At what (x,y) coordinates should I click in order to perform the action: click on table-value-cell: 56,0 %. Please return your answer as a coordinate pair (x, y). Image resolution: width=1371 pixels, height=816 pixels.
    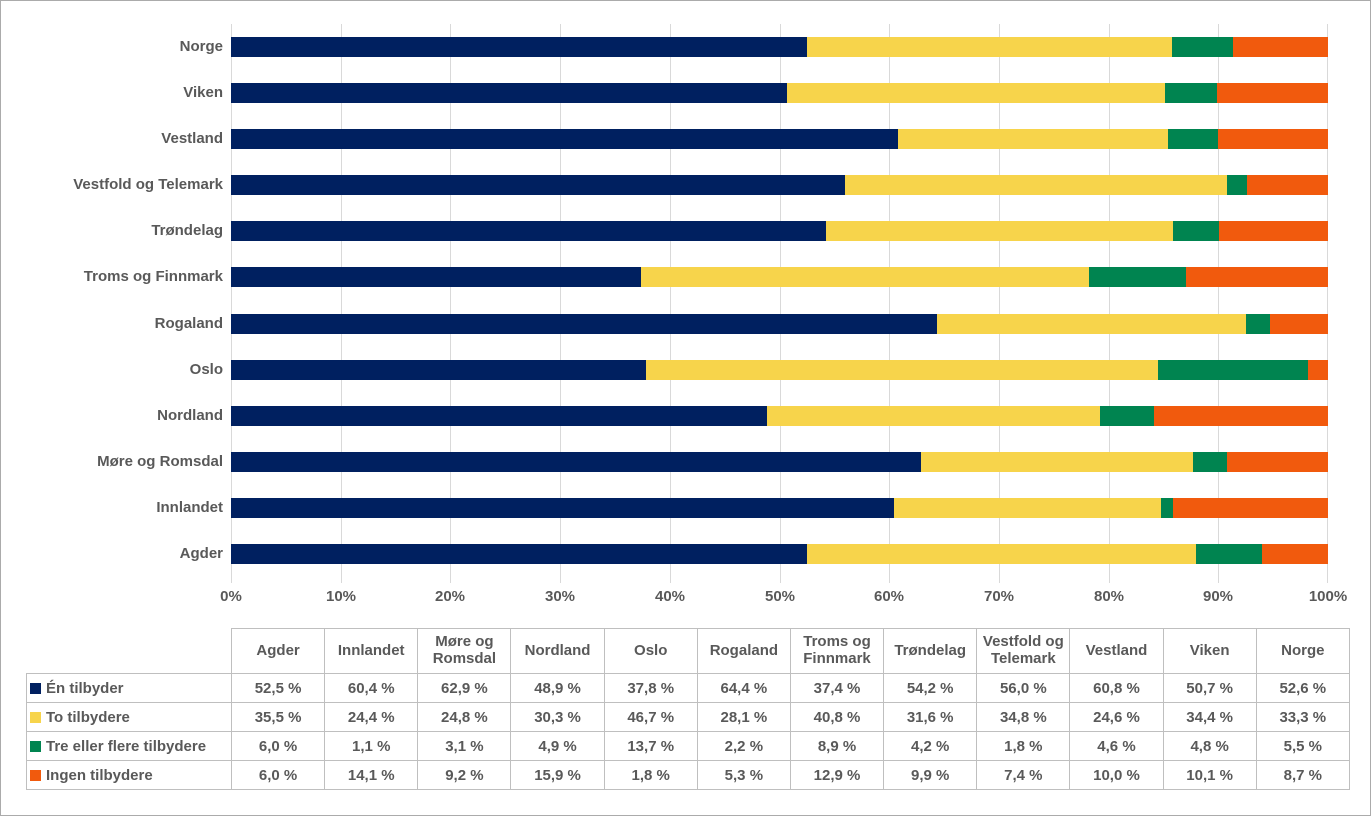
    Looking at the image, I should click on (1023, 688).